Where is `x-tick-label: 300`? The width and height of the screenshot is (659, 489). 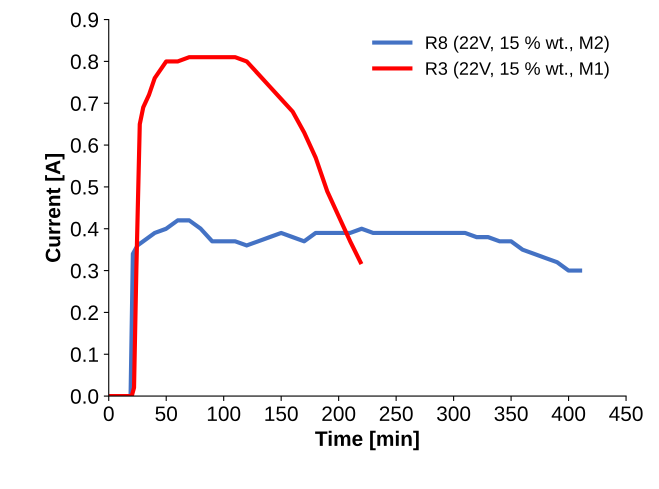
x-tick-label: 300 is located at coordinates (453, 414).